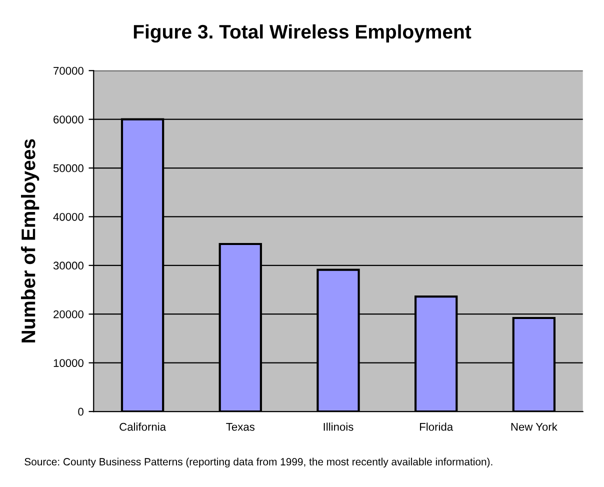  What do you see at coordinates (534, 426) in the screenshot?
I see `x-tick-label: New York` at bounding box center [534, 426].